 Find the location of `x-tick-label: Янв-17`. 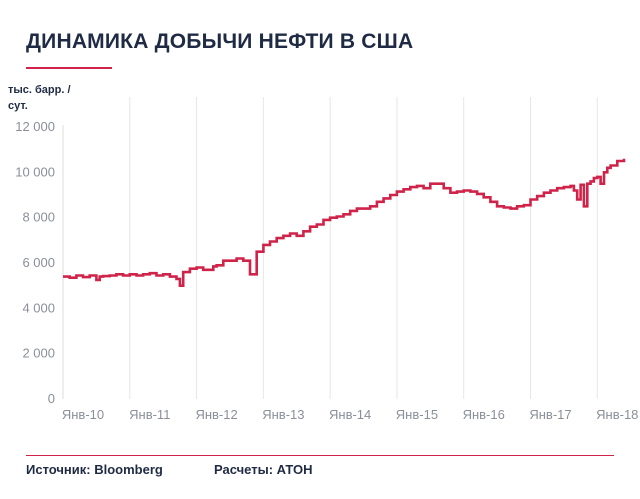

x-tick-label: Янв-17 is located at coordinates (550, 414).